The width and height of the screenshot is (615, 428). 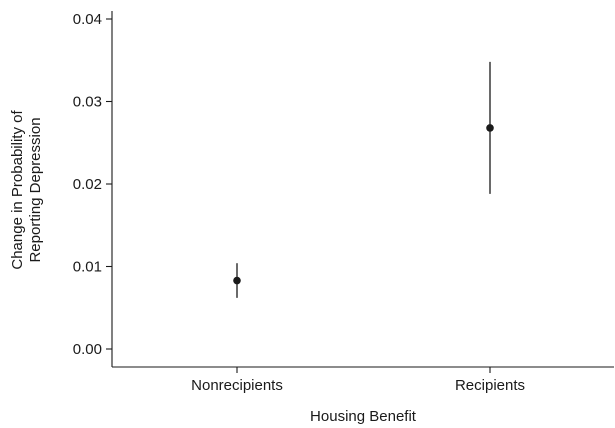 I want to click on y-axis-title-line-2: Reporting Depression, so click(x=35, y=189).